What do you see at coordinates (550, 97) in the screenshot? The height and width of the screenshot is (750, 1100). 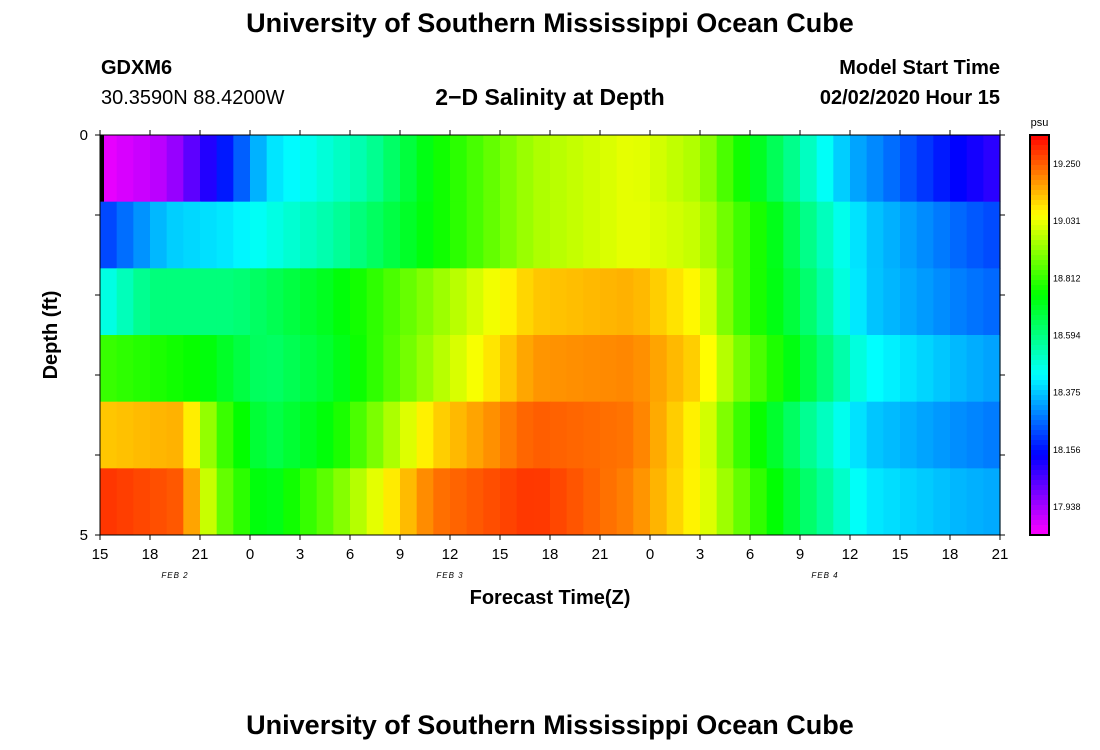 I see `plot-title: 2−D Salinity at Depth` at bounding box center [550, 97].